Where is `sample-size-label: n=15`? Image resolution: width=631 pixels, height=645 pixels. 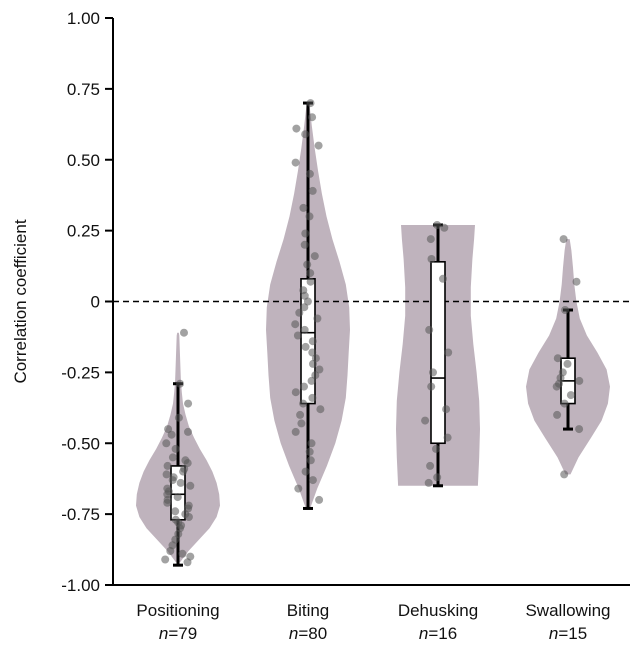 sample-size-label: n=15 is located at coordinates (568, 633).